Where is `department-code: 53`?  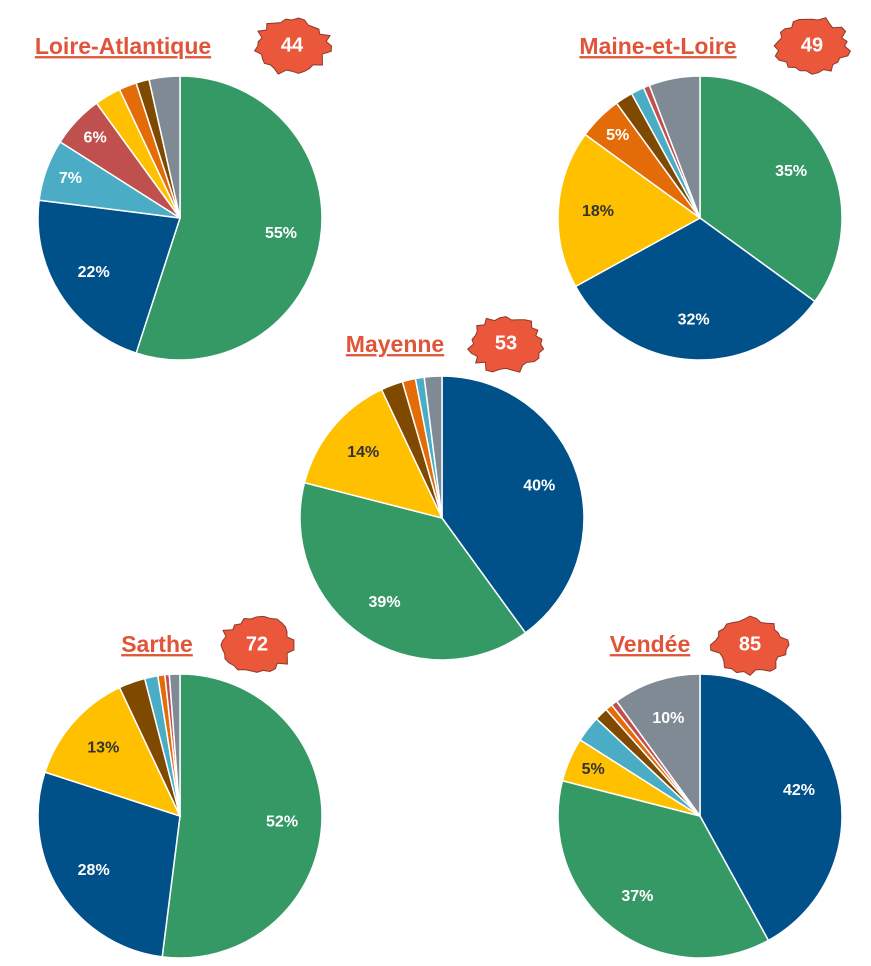
department-code: 53 is located at coordinates (506, 343).